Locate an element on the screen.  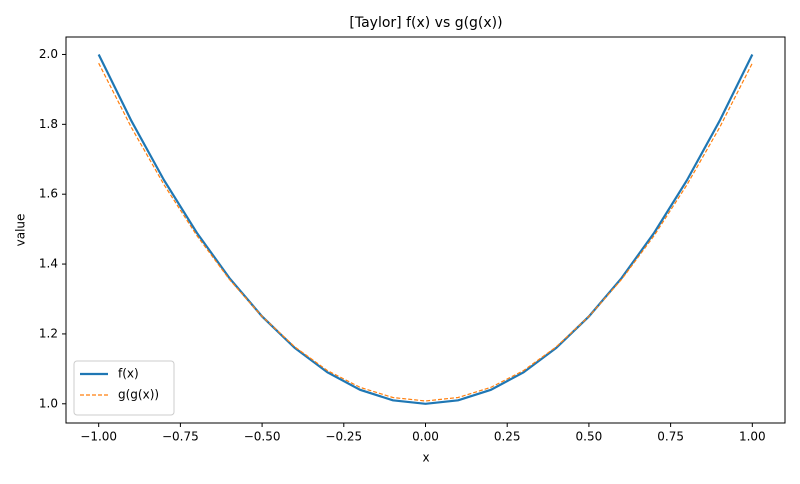
x-tick-label: −1.00 is located at coordinates (98, 437).